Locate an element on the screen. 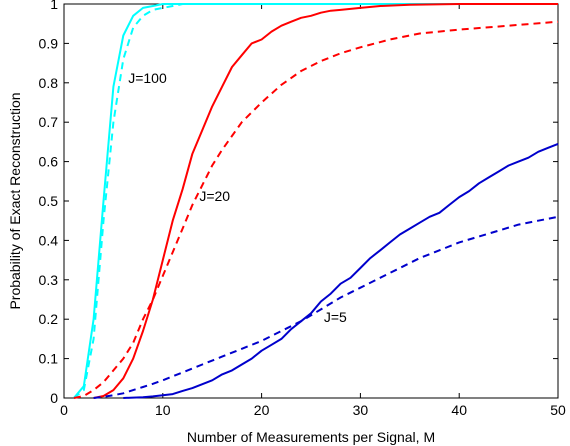  y-tick-label: 0.1 is located at coordinates (49, 359).